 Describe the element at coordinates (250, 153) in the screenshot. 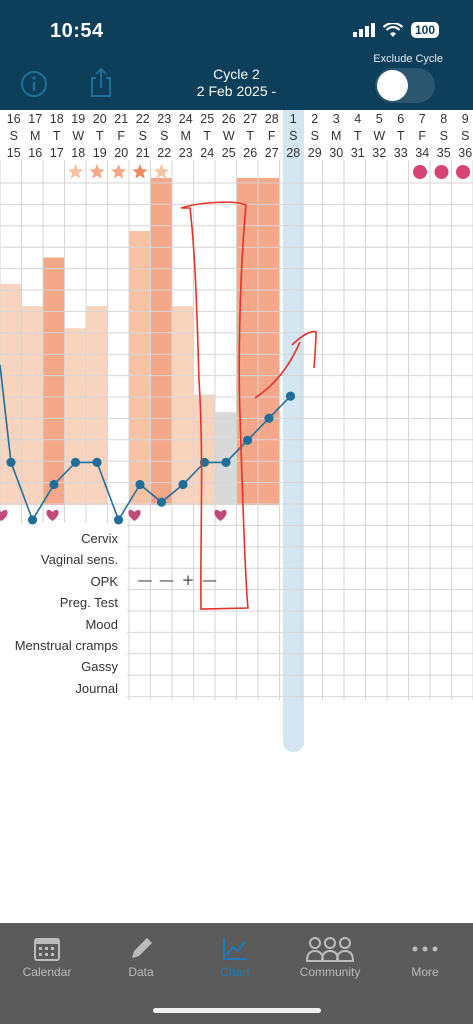

I see `date-cell-cycle_day: 26` at that location.